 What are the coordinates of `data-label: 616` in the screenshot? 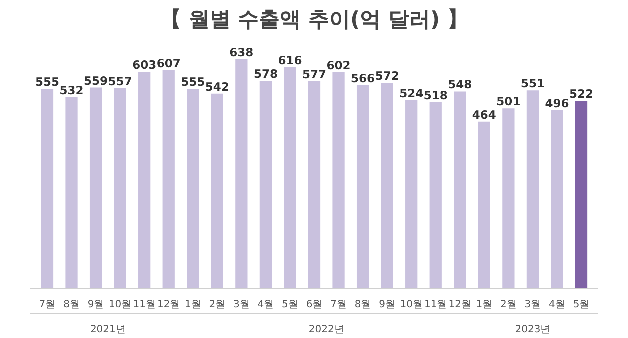 It's located at (290, 60).